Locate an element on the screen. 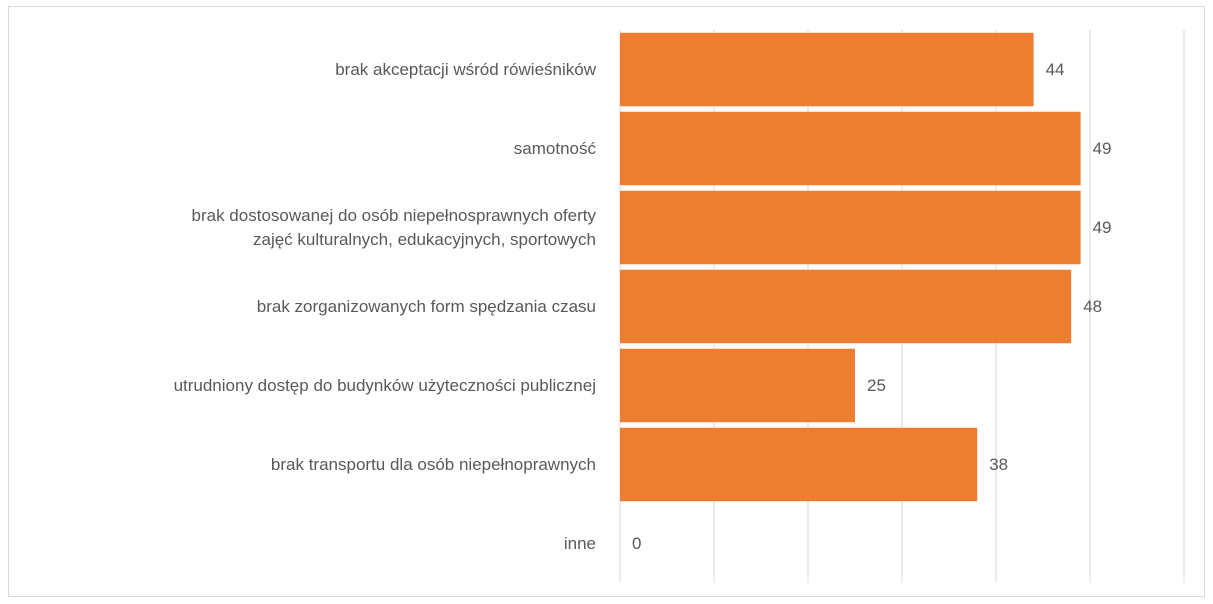  value-label: 44 is located at coordinates (1055, 69).